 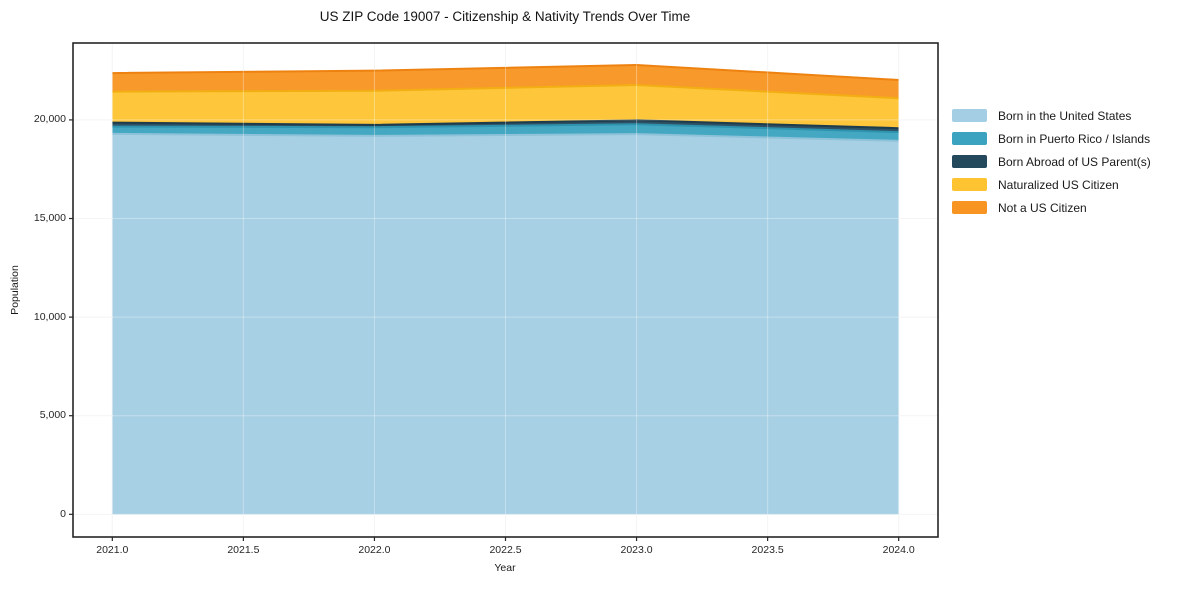 What do you see at coordinates (15, 290) in the screenshot?
I see `y-axis-label: Population` at bounding box center [15, 290].